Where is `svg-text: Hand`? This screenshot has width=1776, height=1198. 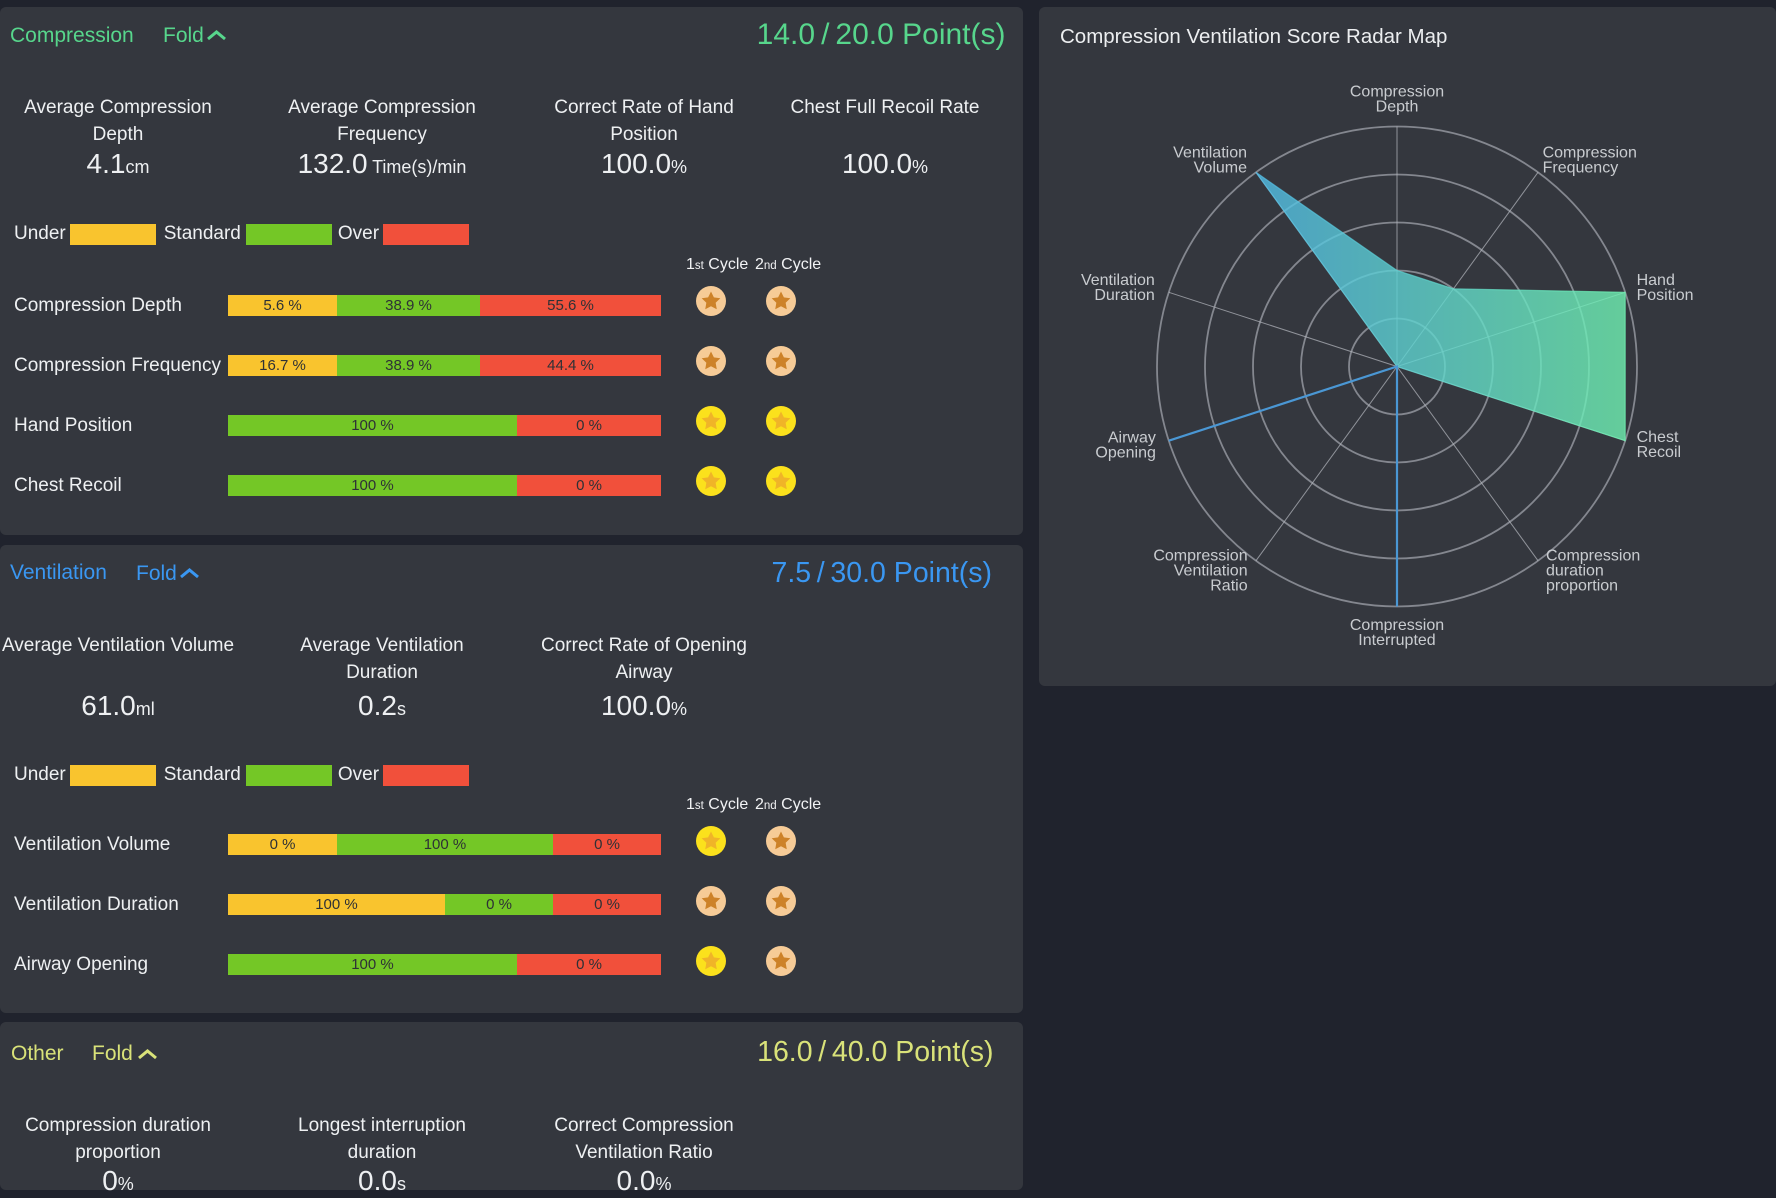 svg-text: Hand is located at coordinates (1656, 280).